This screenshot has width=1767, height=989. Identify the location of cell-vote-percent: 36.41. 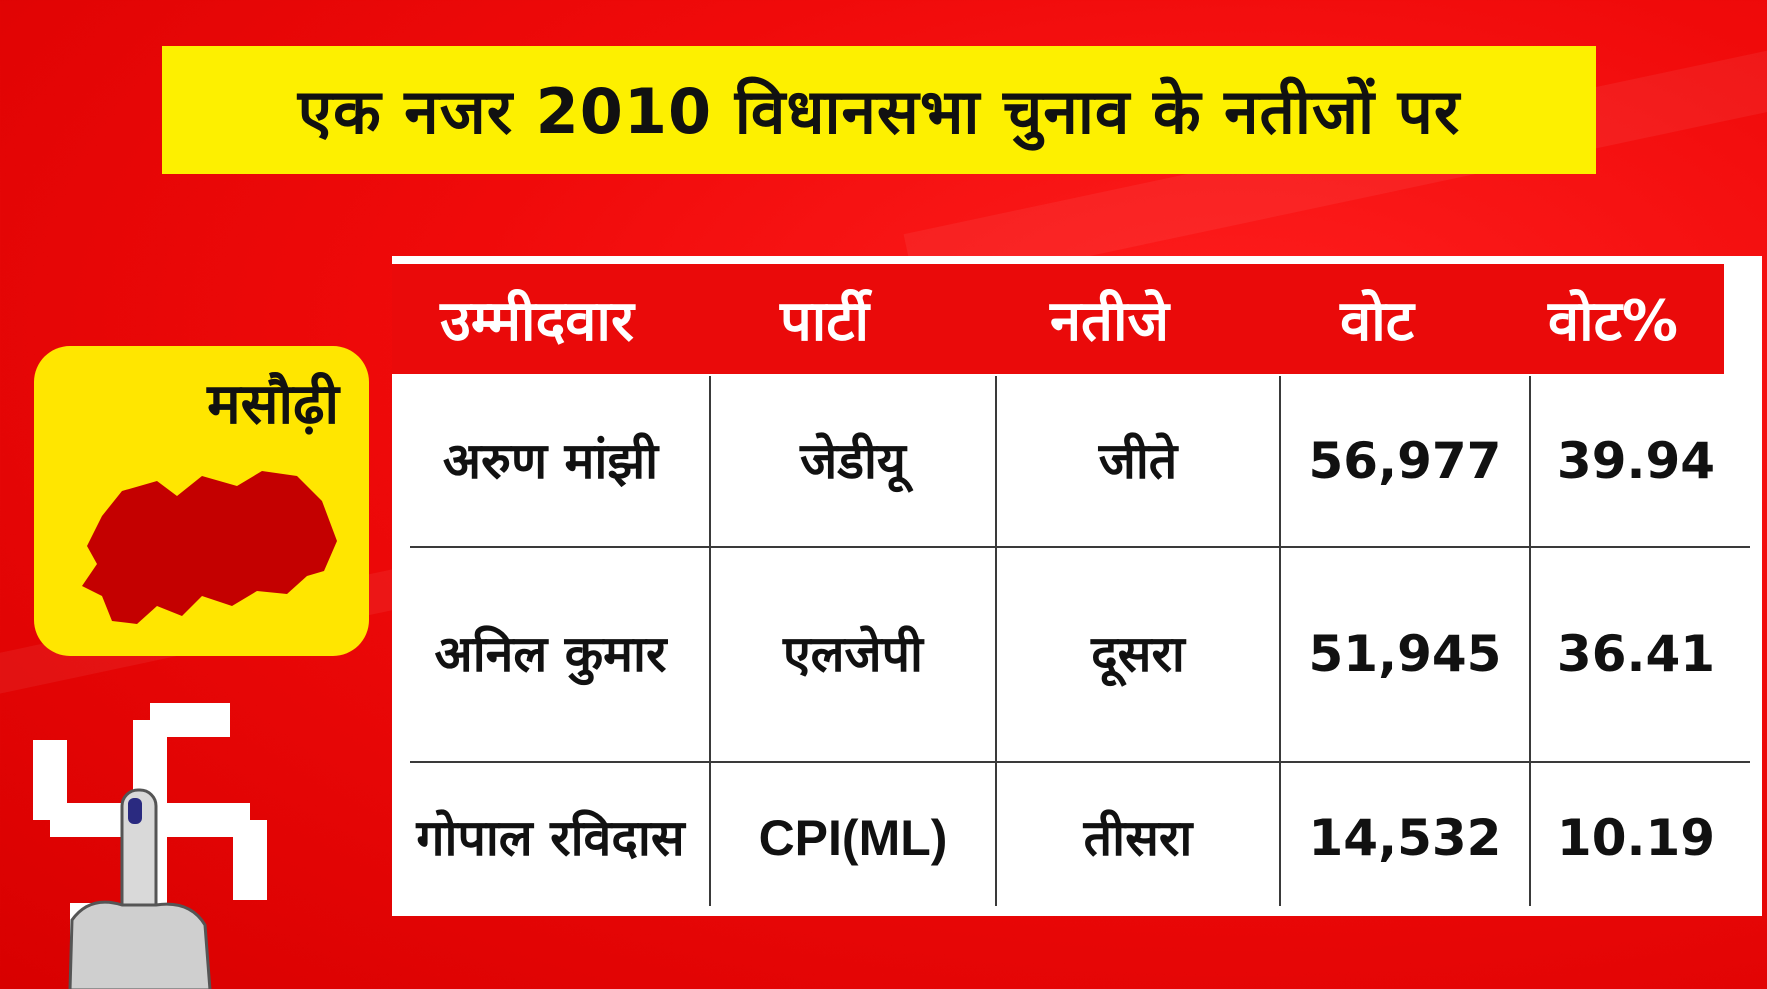
(1636, 654).